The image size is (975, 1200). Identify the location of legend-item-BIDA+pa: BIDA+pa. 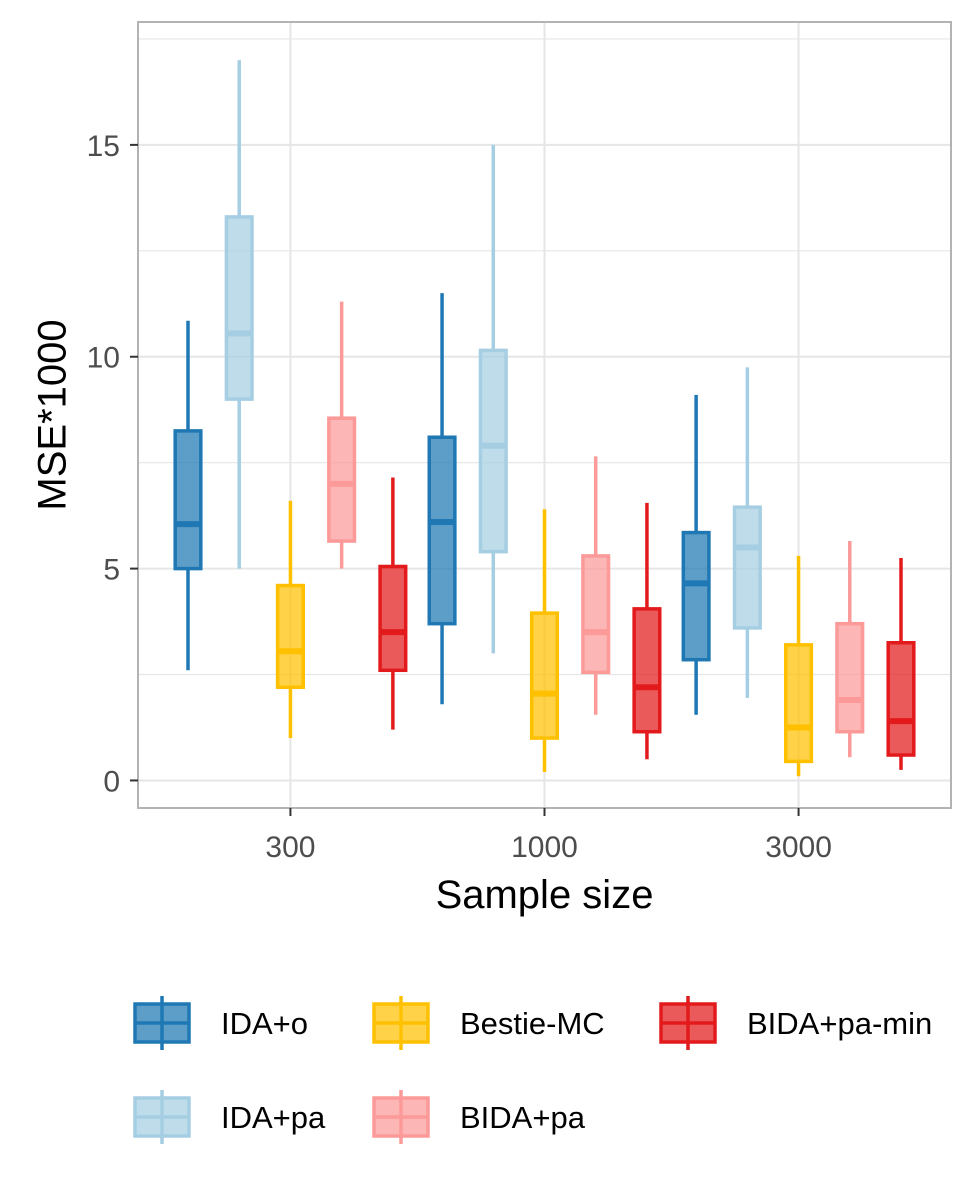
(479, 1117).